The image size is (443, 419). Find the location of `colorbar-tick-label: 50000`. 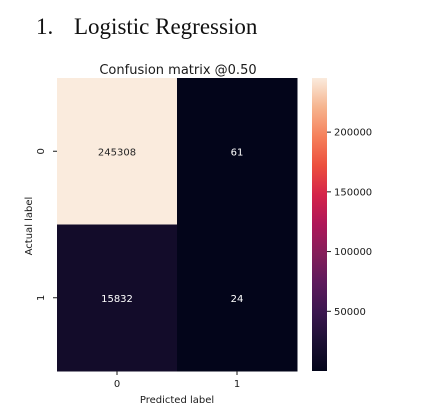

colorbar-tick-label: 50000 is located at coordinates (350, 312).